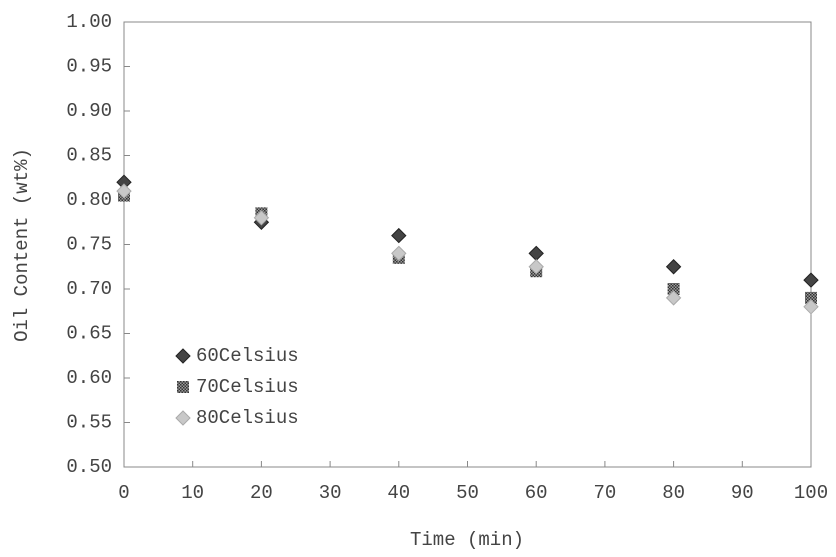 This screenshot has width=836, height=557. Describe the element at coordinates (89, 156) in the screenshot. I see `y-tick-label: 0.85` at that location.